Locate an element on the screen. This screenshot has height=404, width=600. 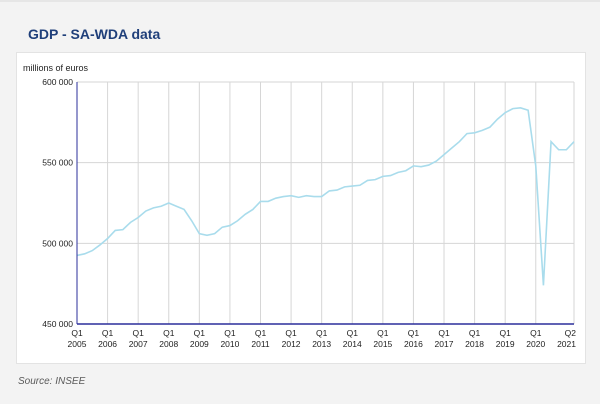
x-tick-label-quarter: Q2 is located at coordinates (571, 333).